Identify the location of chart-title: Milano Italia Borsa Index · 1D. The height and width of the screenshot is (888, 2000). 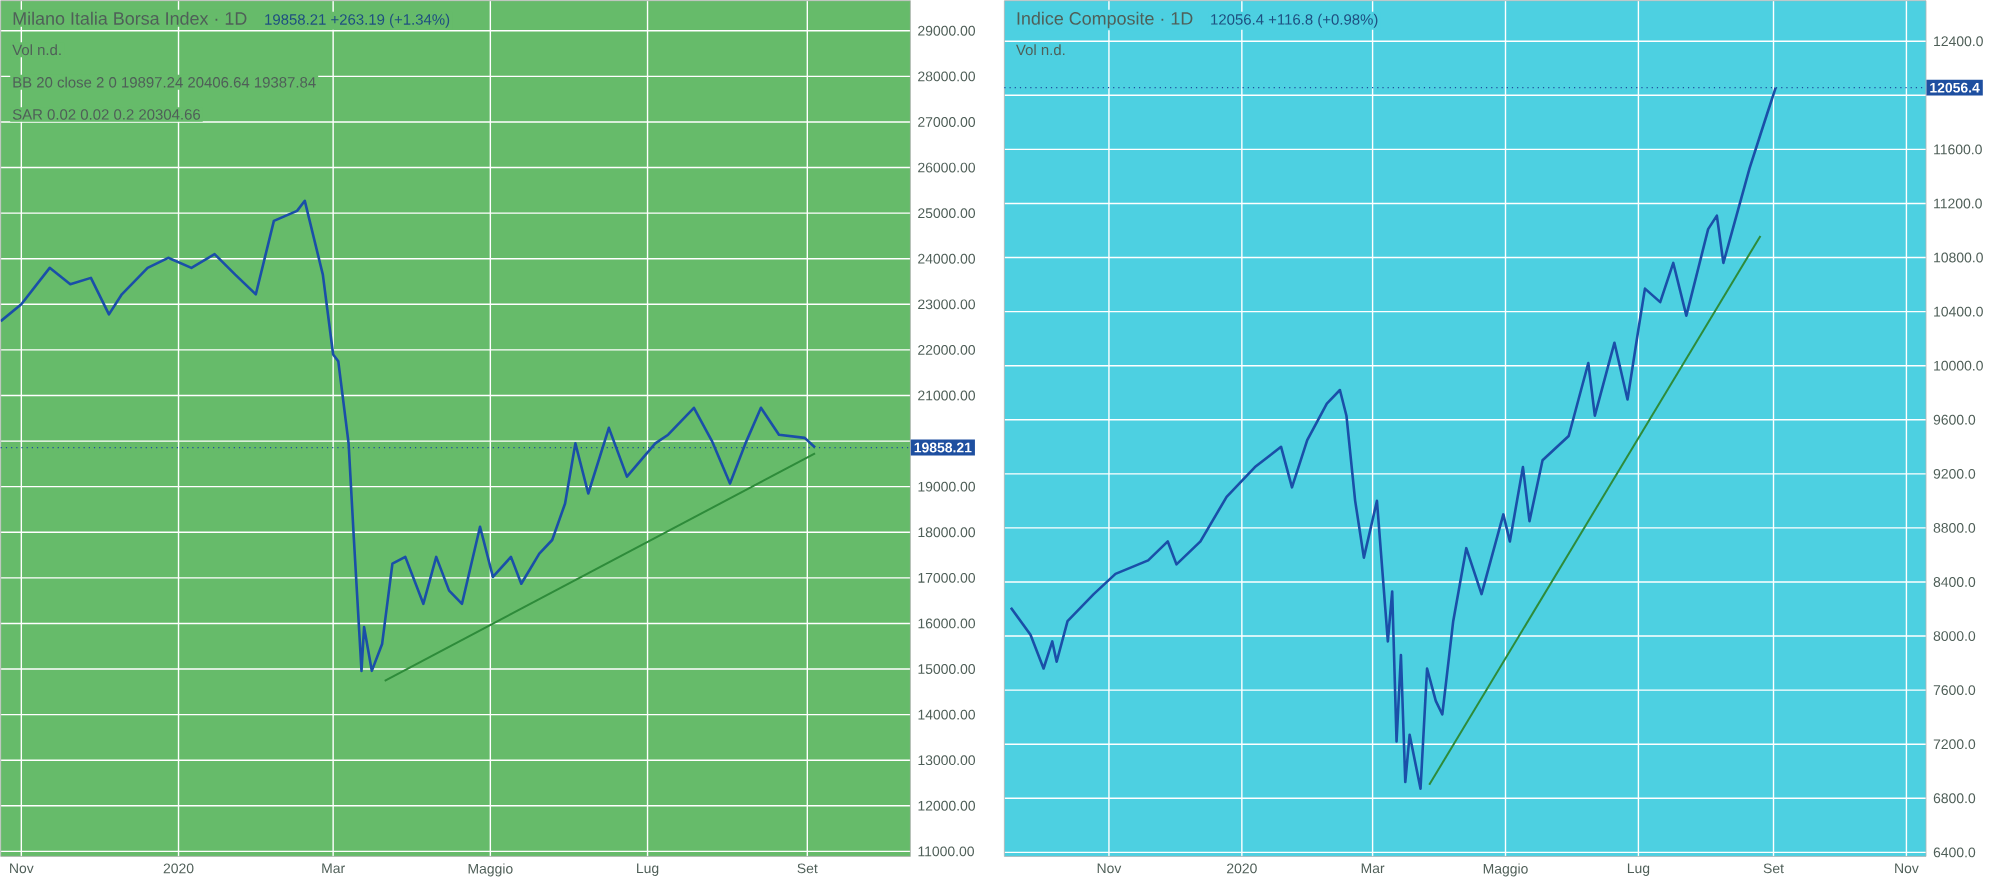
(130, 18).